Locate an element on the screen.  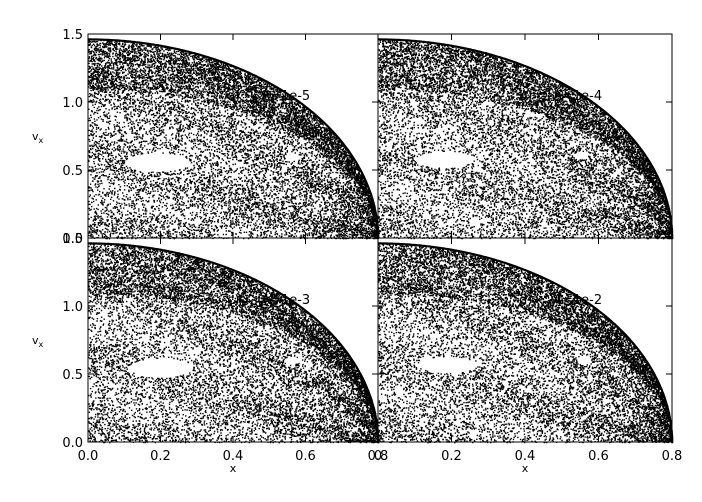
x-tick-label: 0 is located at coordinates (378, 456).